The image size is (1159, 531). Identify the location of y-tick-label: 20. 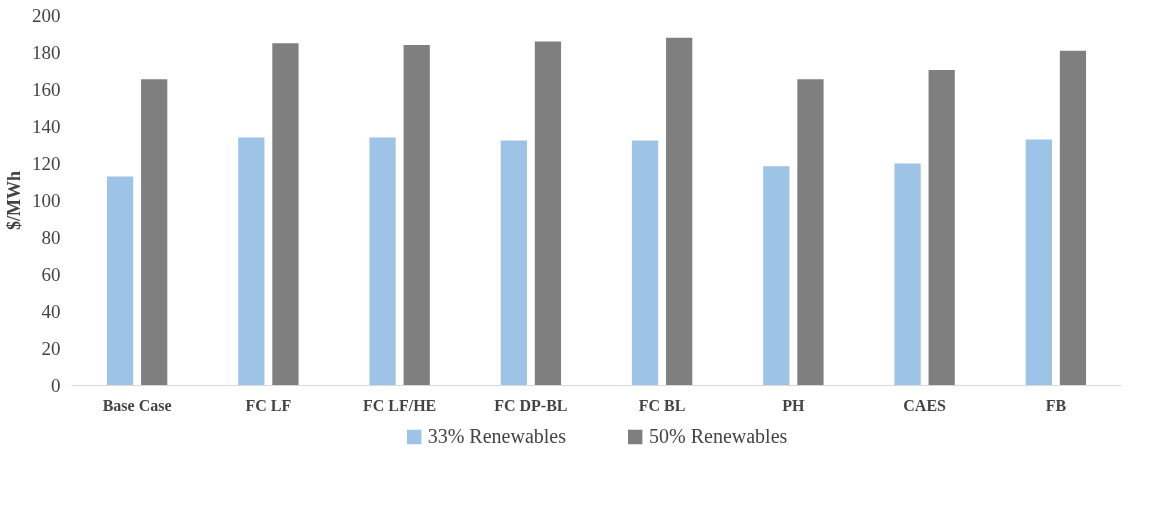
(51, 348).